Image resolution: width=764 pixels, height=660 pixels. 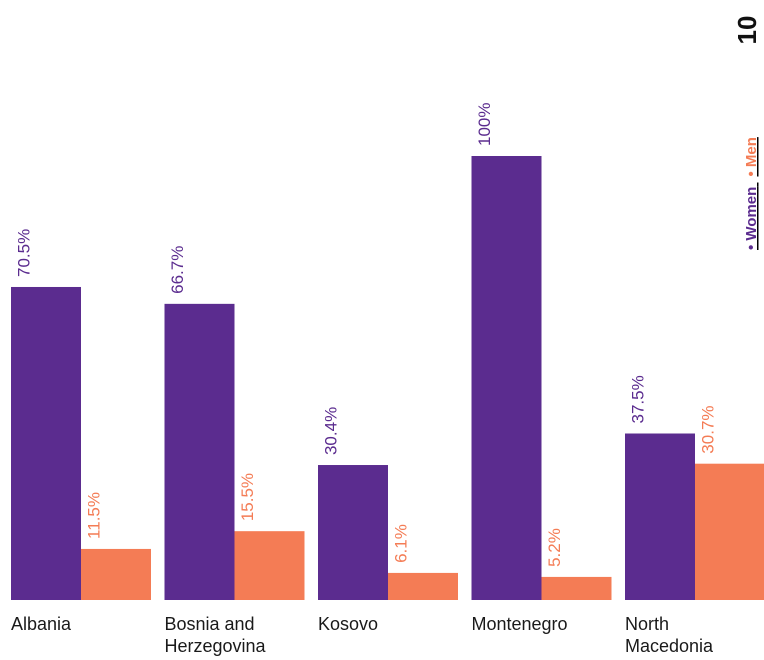 What do you see at coordinates (747, 30) in the screenshot?
I see `chart-number: 10` at bounding box center [747, 30].